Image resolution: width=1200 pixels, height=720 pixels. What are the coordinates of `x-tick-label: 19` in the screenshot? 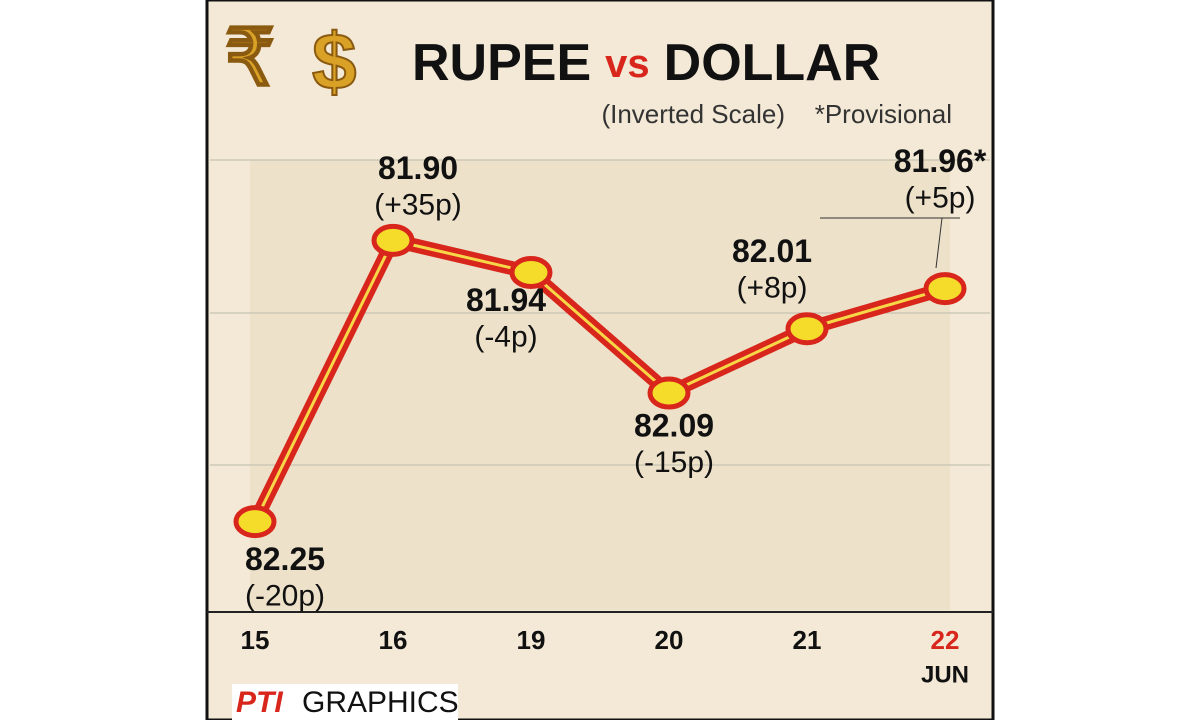 It's located at (531, 640).